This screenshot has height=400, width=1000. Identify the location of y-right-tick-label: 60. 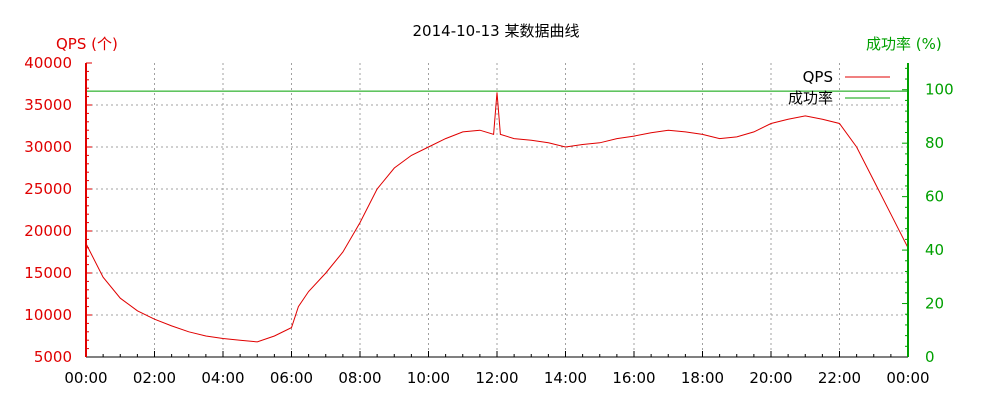
(934, 197).